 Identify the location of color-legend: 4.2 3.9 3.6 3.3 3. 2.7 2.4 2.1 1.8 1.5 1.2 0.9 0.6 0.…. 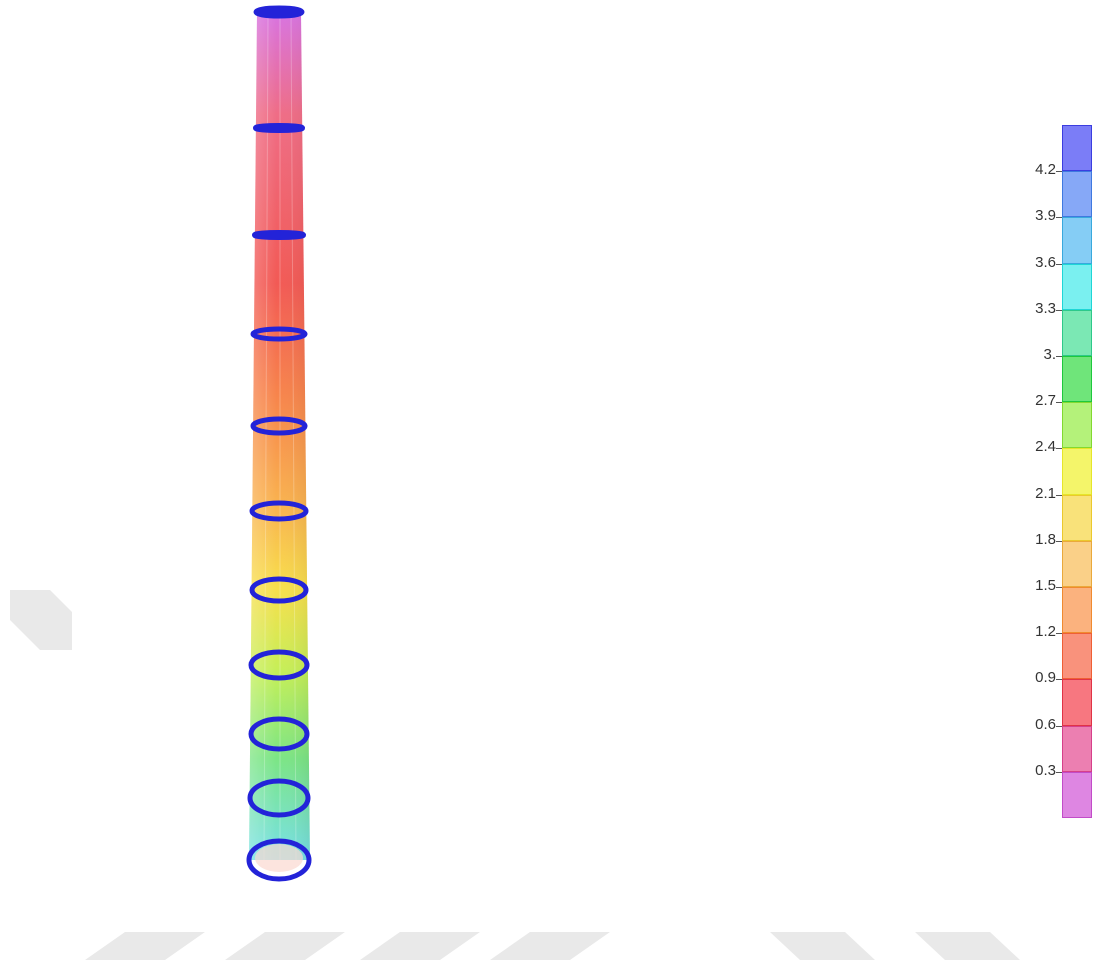
(1052, 475).